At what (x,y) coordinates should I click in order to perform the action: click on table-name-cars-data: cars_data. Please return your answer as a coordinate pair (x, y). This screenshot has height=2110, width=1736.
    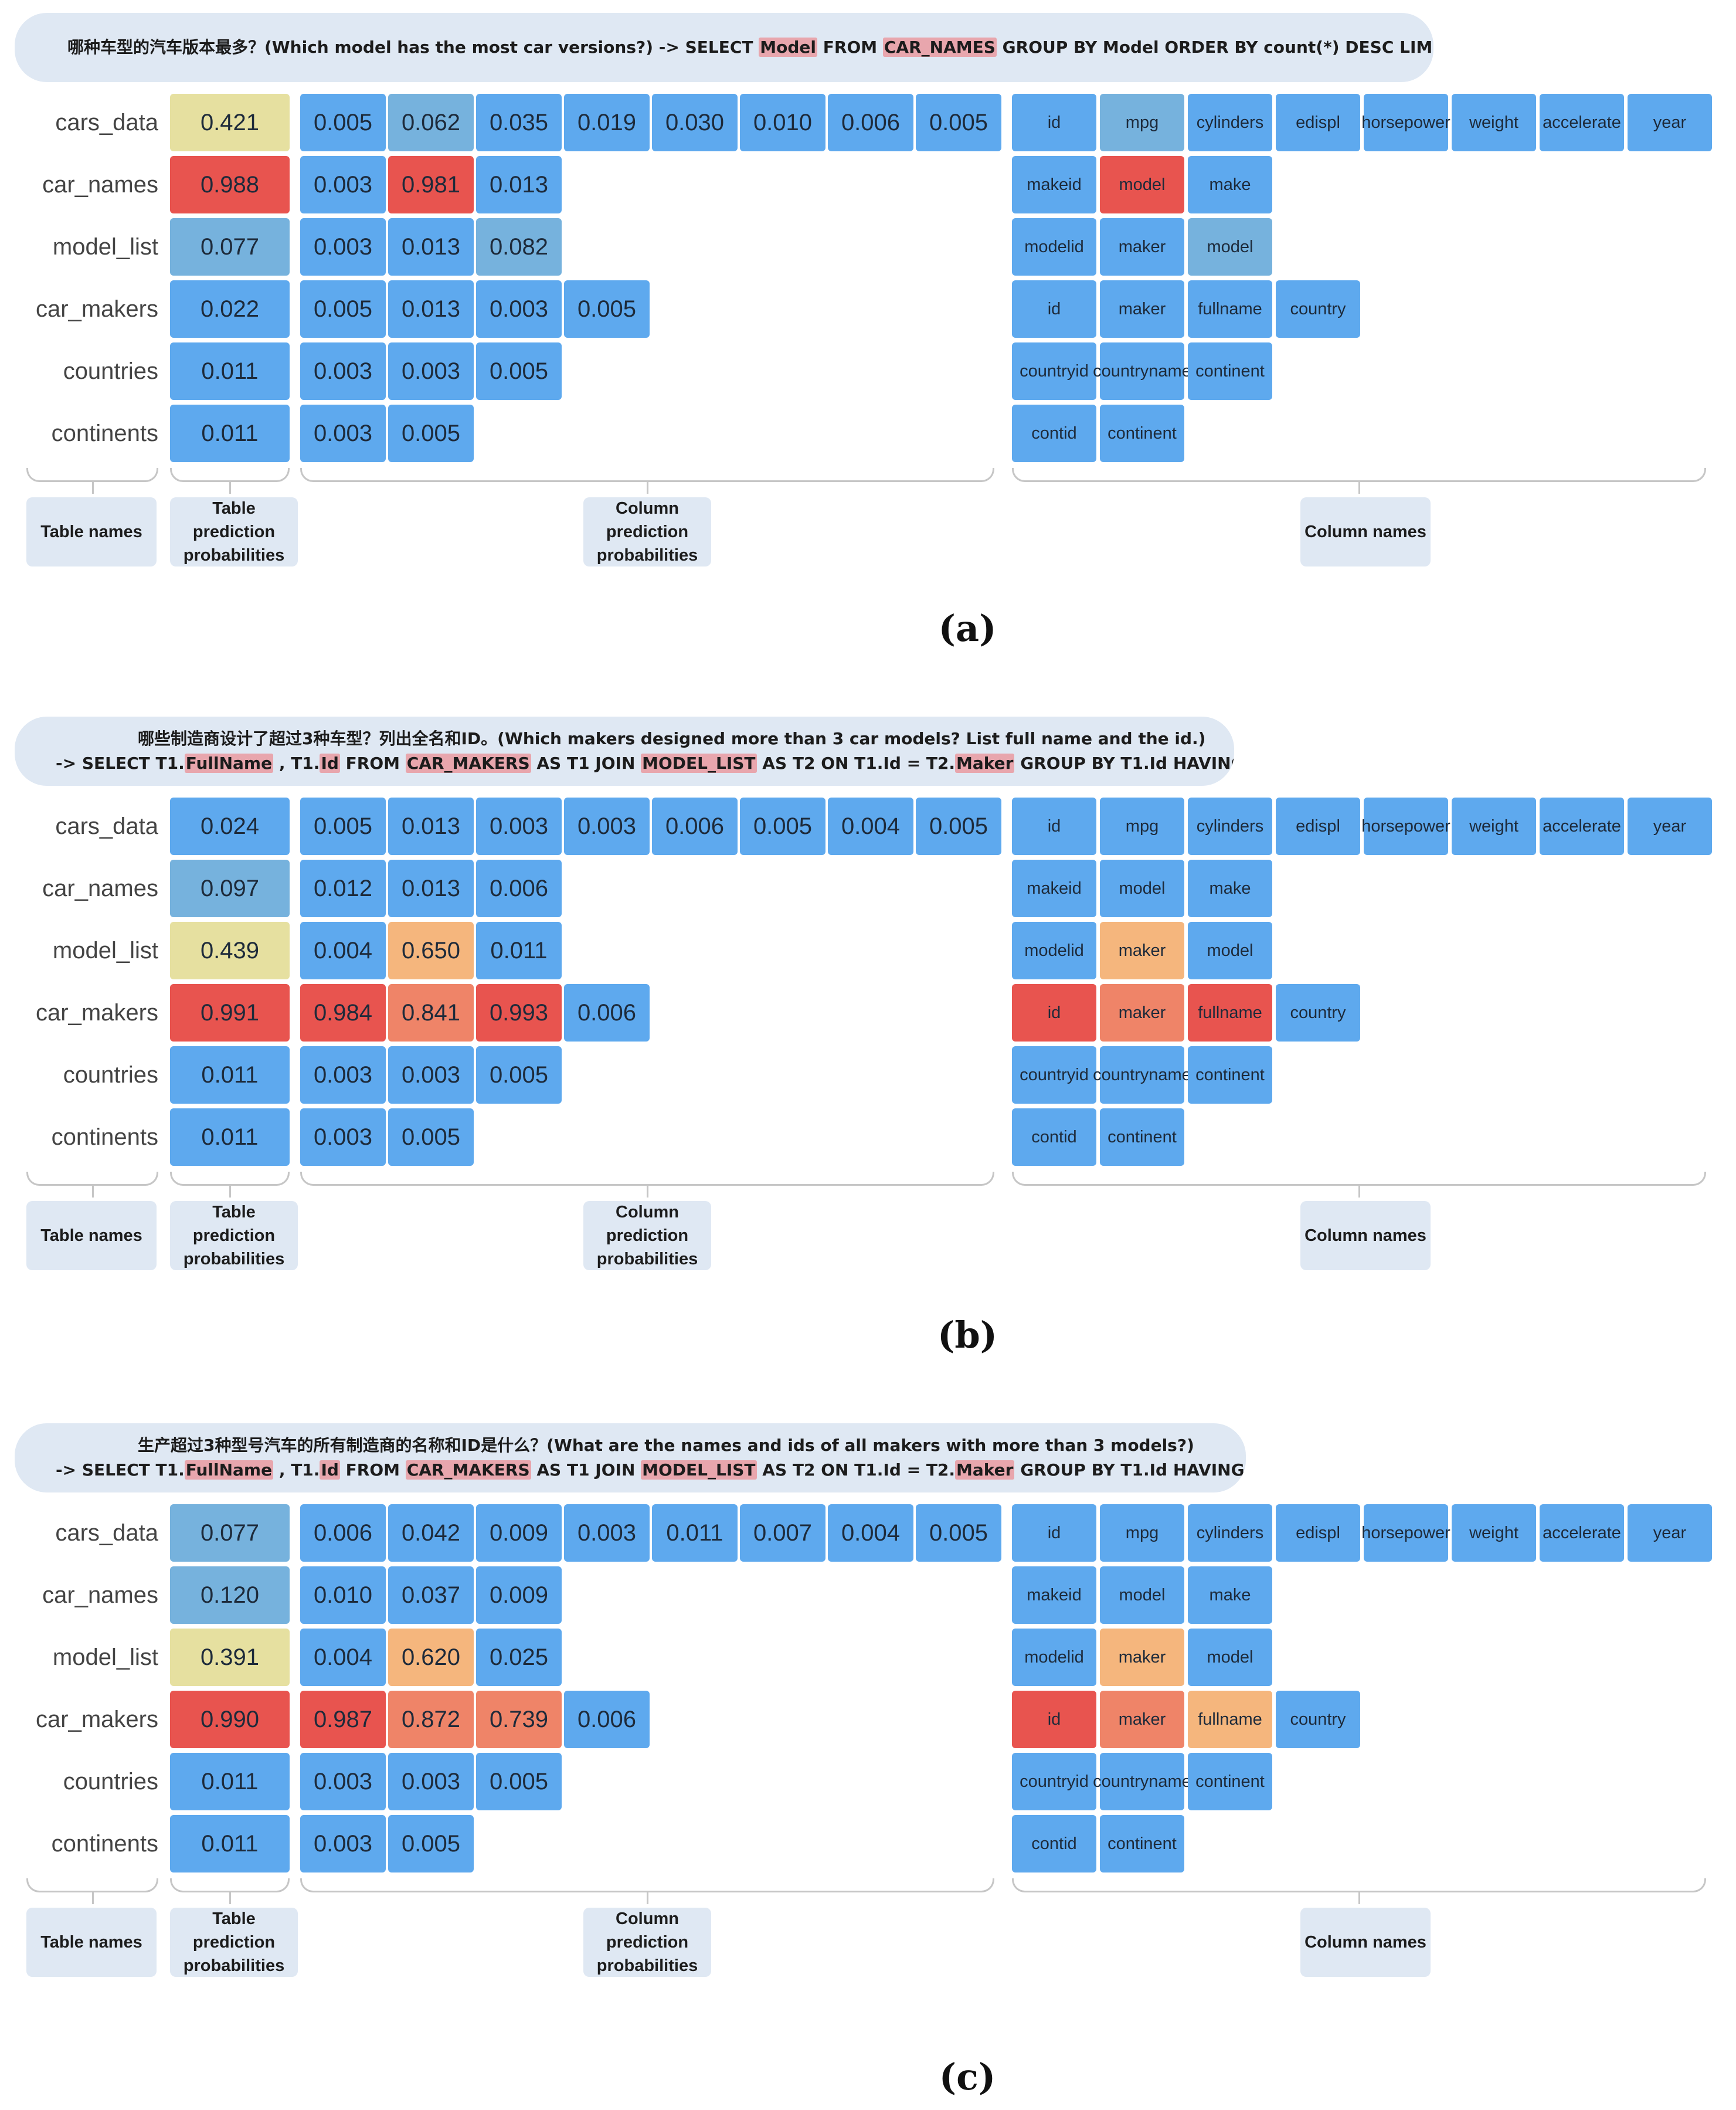
    Looking at the image, I should click on (106, 1532).